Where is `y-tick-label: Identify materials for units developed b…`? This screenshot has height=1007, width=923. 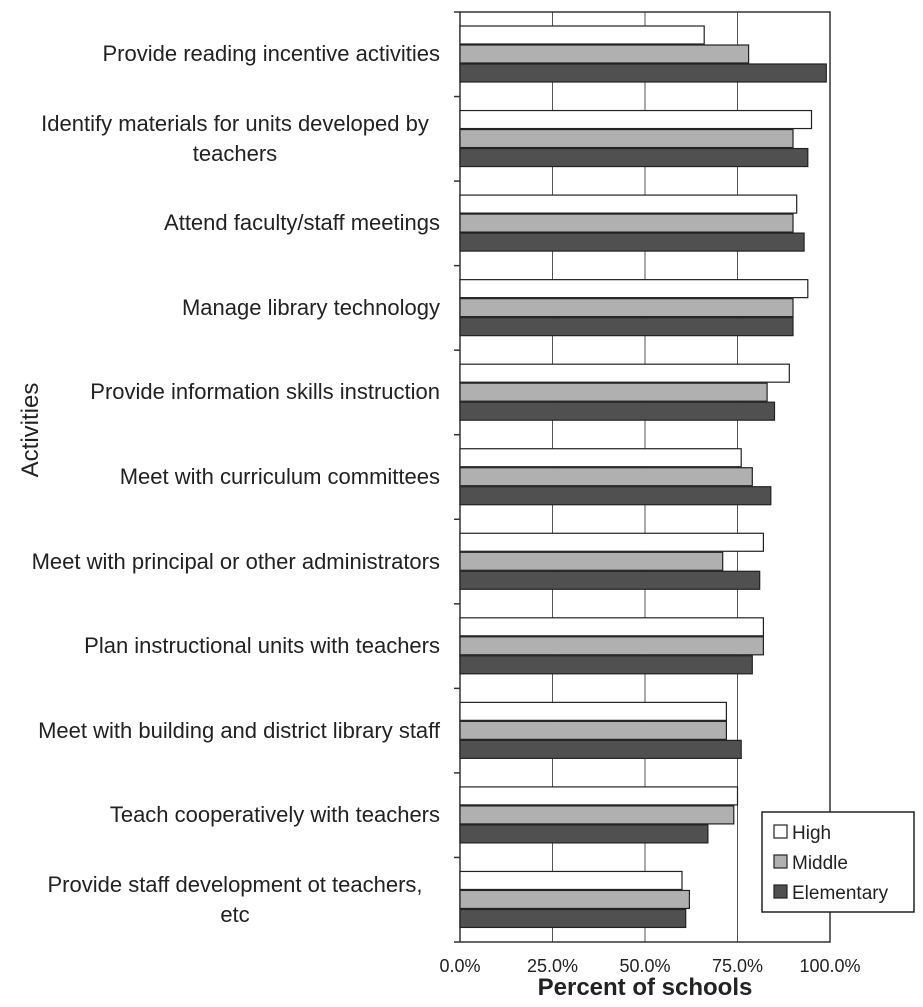
y-tick-label: Identify materials for units developed b… is located at coordinates (230, 139).